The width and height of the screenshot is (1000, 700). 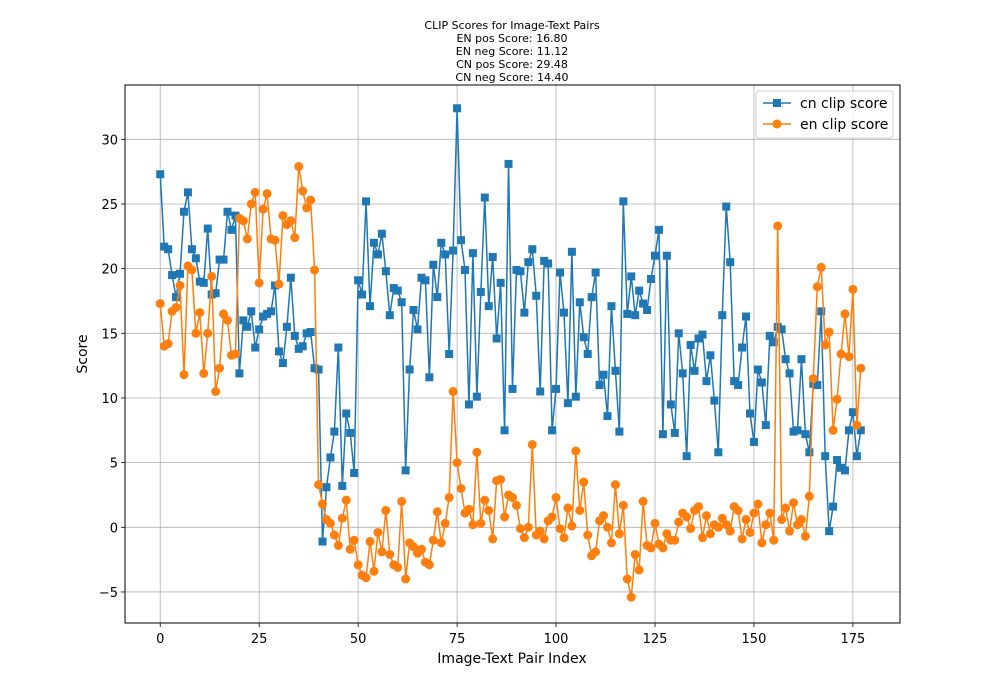 What do you see at coordinates (83, 353) in the screenshot?
I see `y-axis-label: Score` at bounding box center [83, 353].